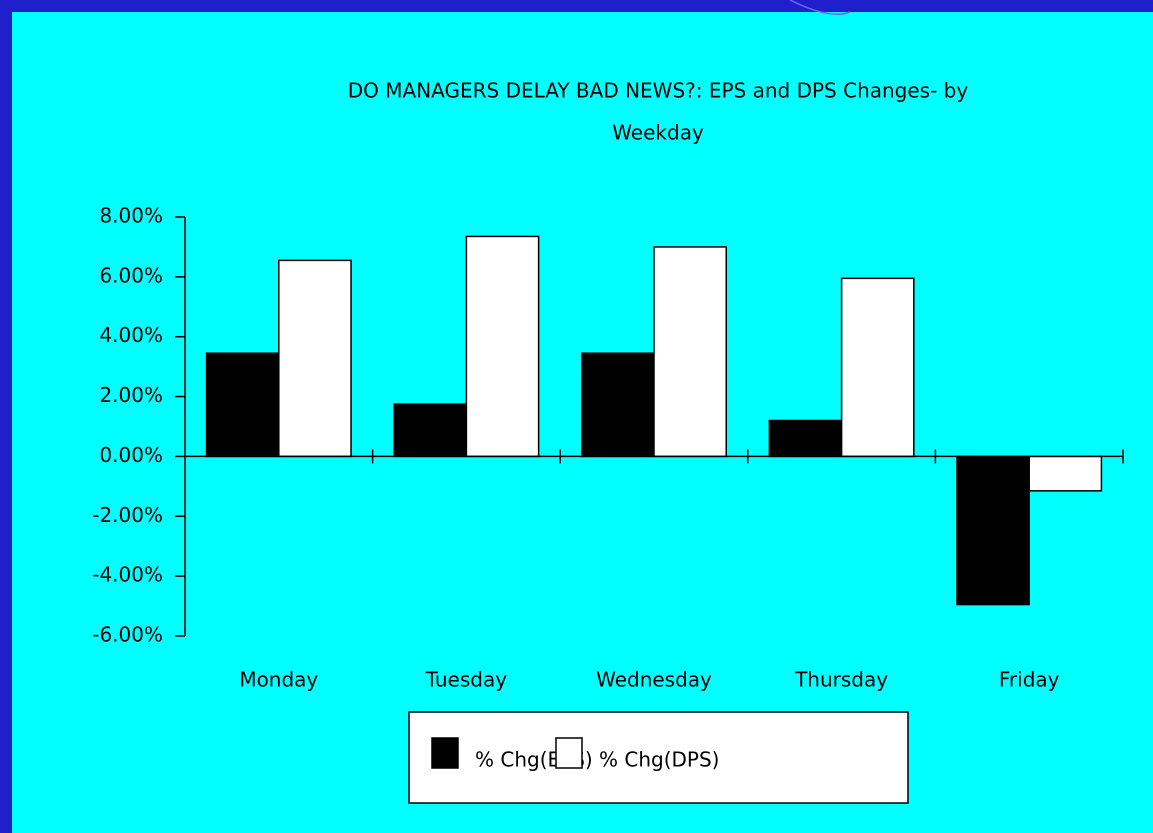 The image size is (1153, 833). Describe the element at coordinates (820, 7) in the screenshot. I see `decoration` at that location.